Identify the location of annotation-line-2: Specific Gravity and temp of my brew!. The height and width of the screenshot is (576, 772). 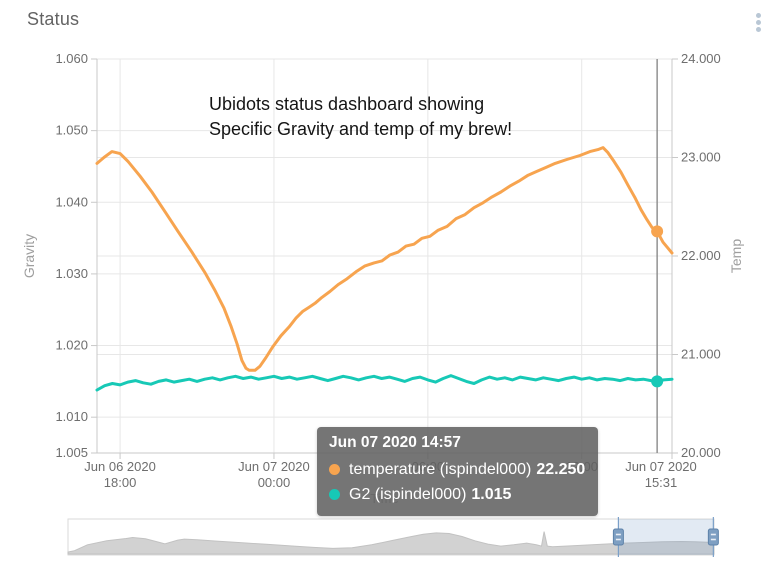
(361, 129).